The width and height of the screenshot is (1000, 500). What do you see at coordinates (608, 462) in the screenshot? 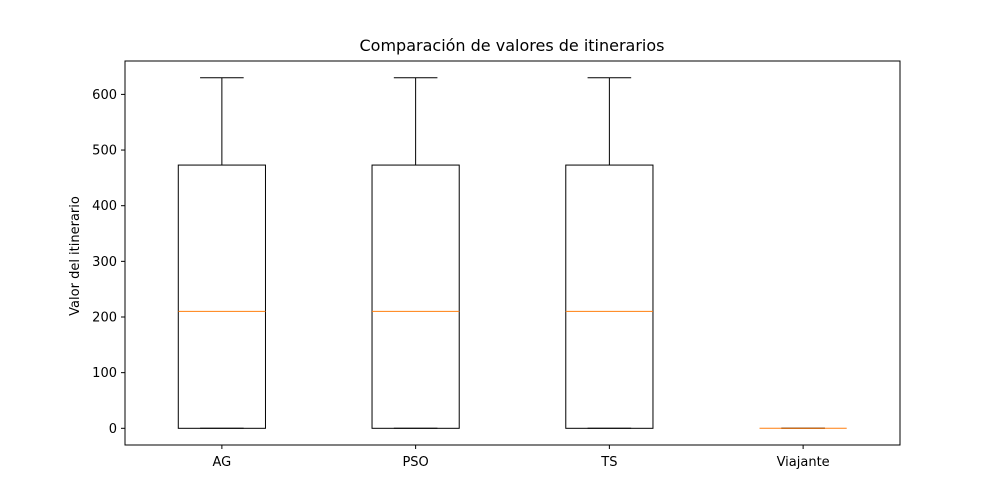
I see `x-tick-label: TS` at bounding box center [608, 462].